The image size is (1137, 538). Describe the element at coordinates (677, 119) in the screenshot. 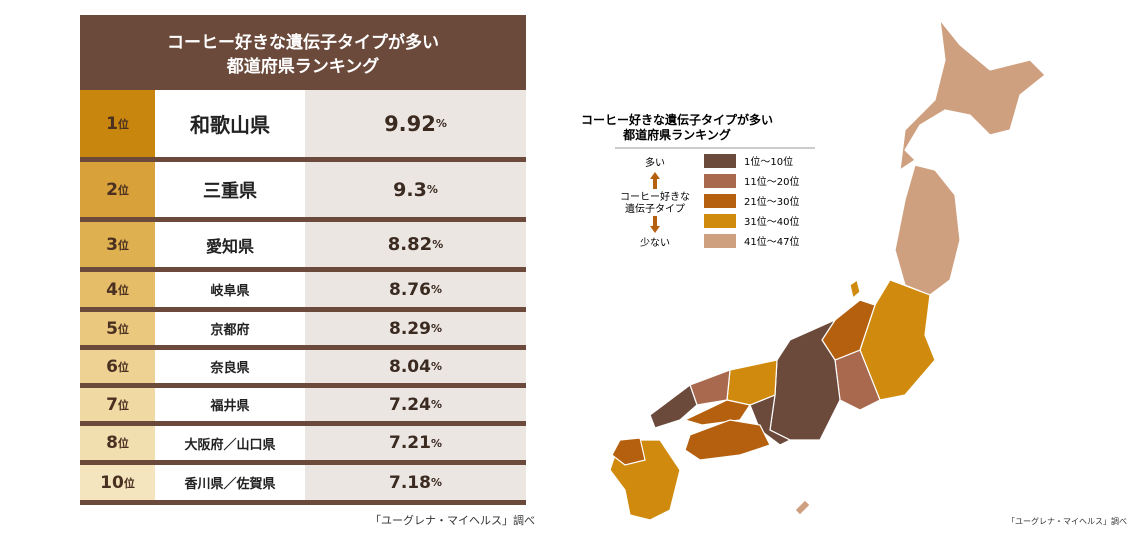

I see `legend-title: コーヒー好きな遺伝子タイプが多い` at that location.